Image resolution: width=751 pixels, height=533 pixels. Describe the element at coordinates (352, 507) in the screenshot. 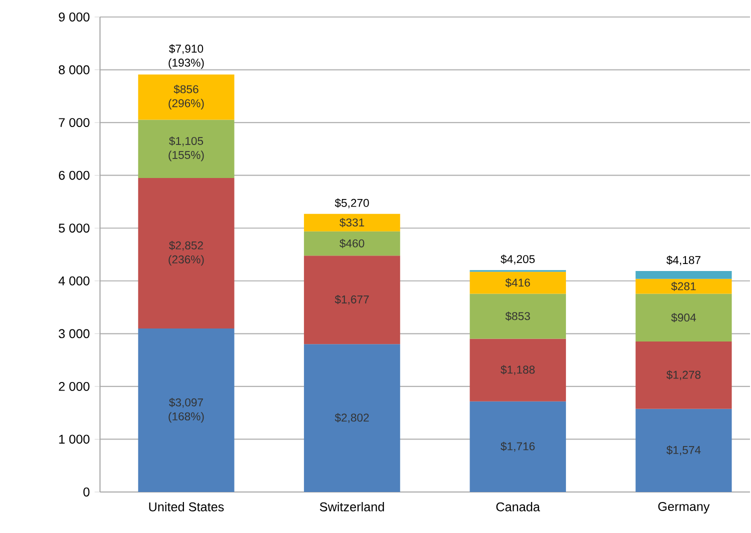

I see `x-tick-label: Switzerland` at that location.